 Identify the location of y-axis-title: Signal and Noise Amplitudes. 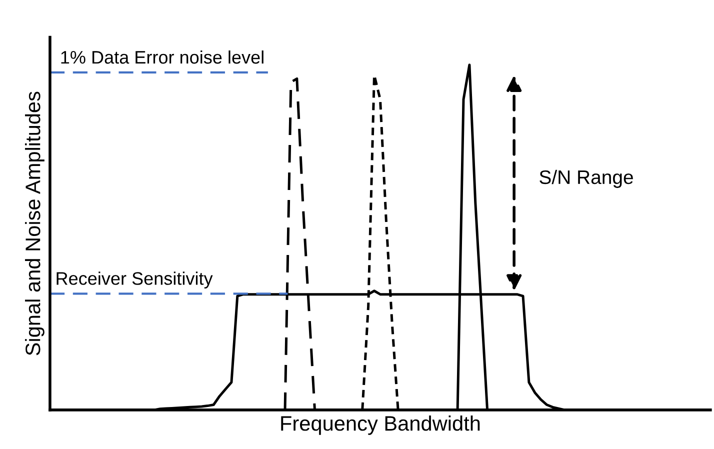
(34, 224).